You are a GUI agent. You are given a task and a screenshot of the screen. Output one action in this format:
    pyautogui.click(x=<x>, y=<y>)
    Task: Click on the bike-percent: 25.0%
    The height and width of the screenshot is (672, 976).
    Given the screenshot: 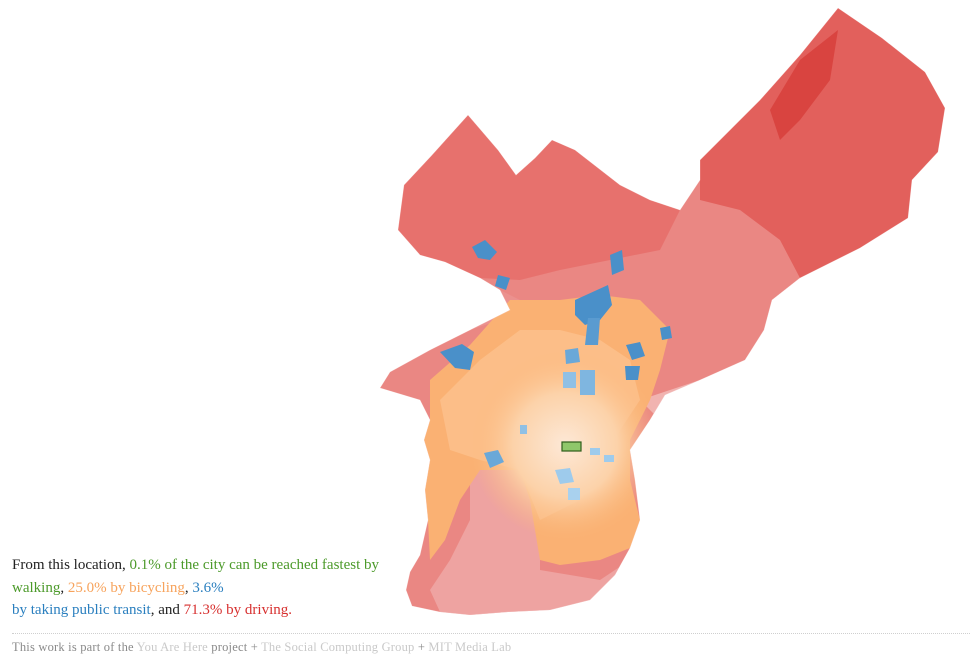 What is the action you would take?
    pyautogui.click(x=87, y=587)
    